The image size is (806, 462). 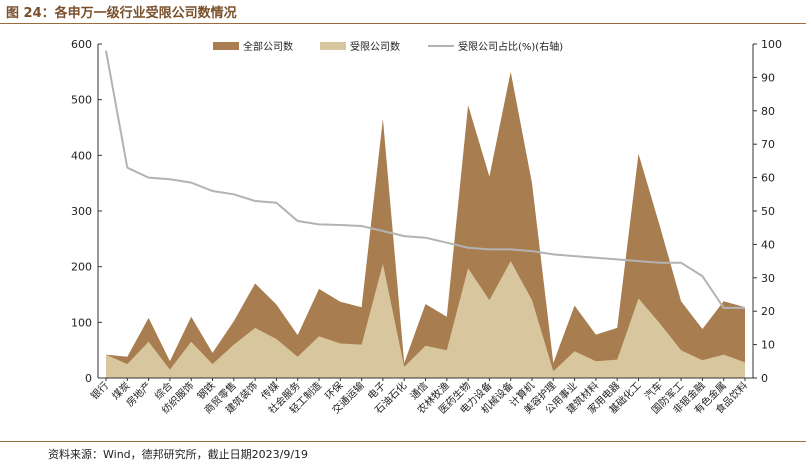 What do you see at coordinates (764, 378) in the screenshot?
I see `right-tick-label: 0` at bounding box center [764, 378].